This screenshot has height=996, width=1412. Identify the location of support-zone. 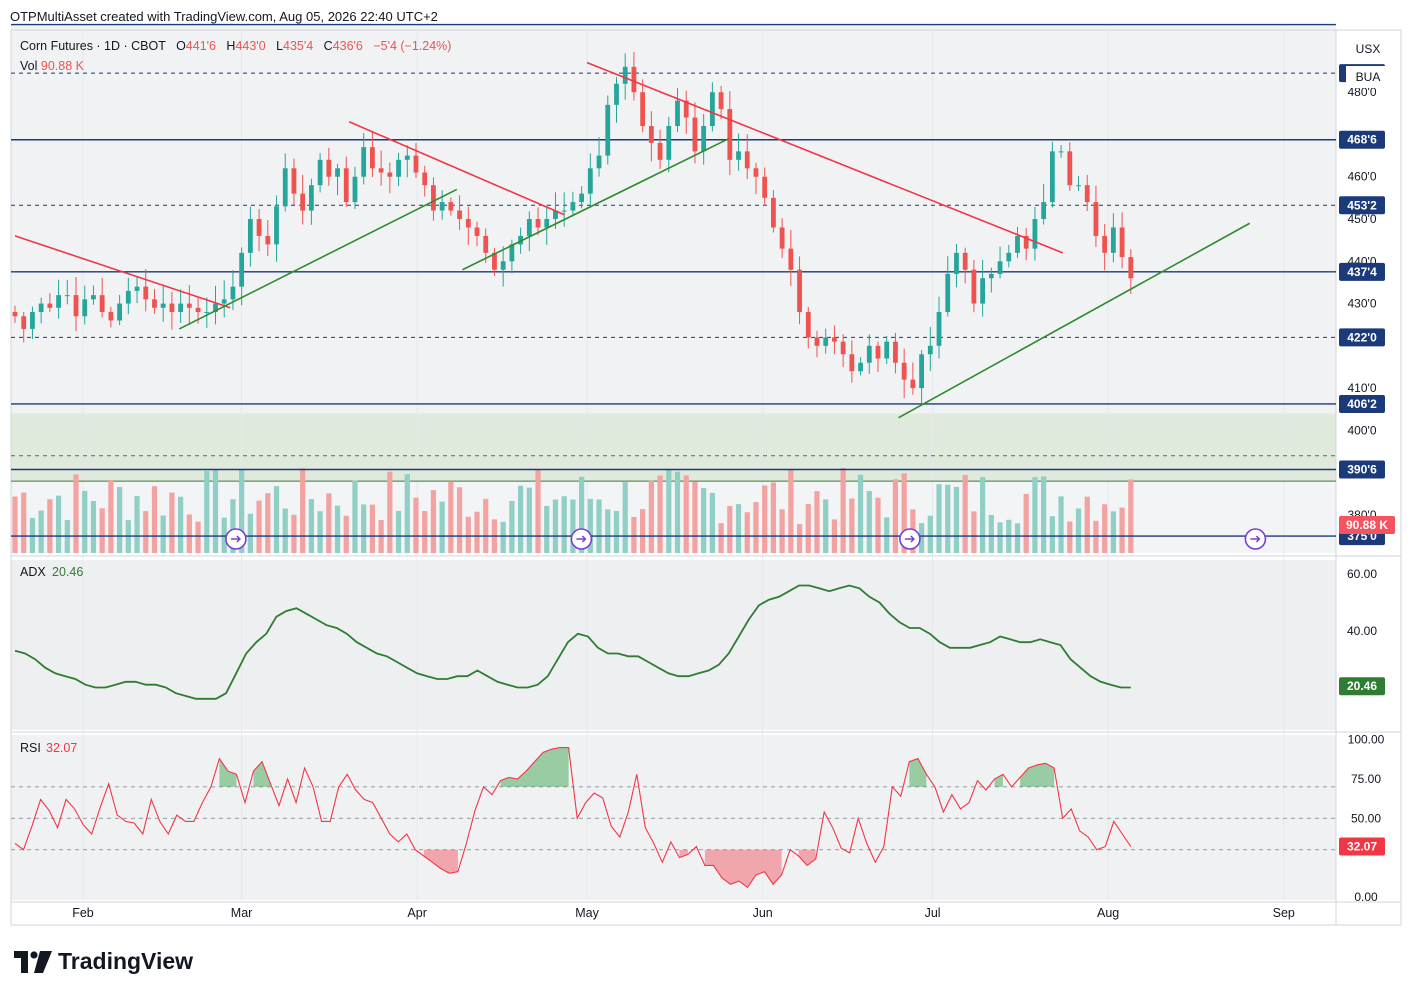
(673, 447).